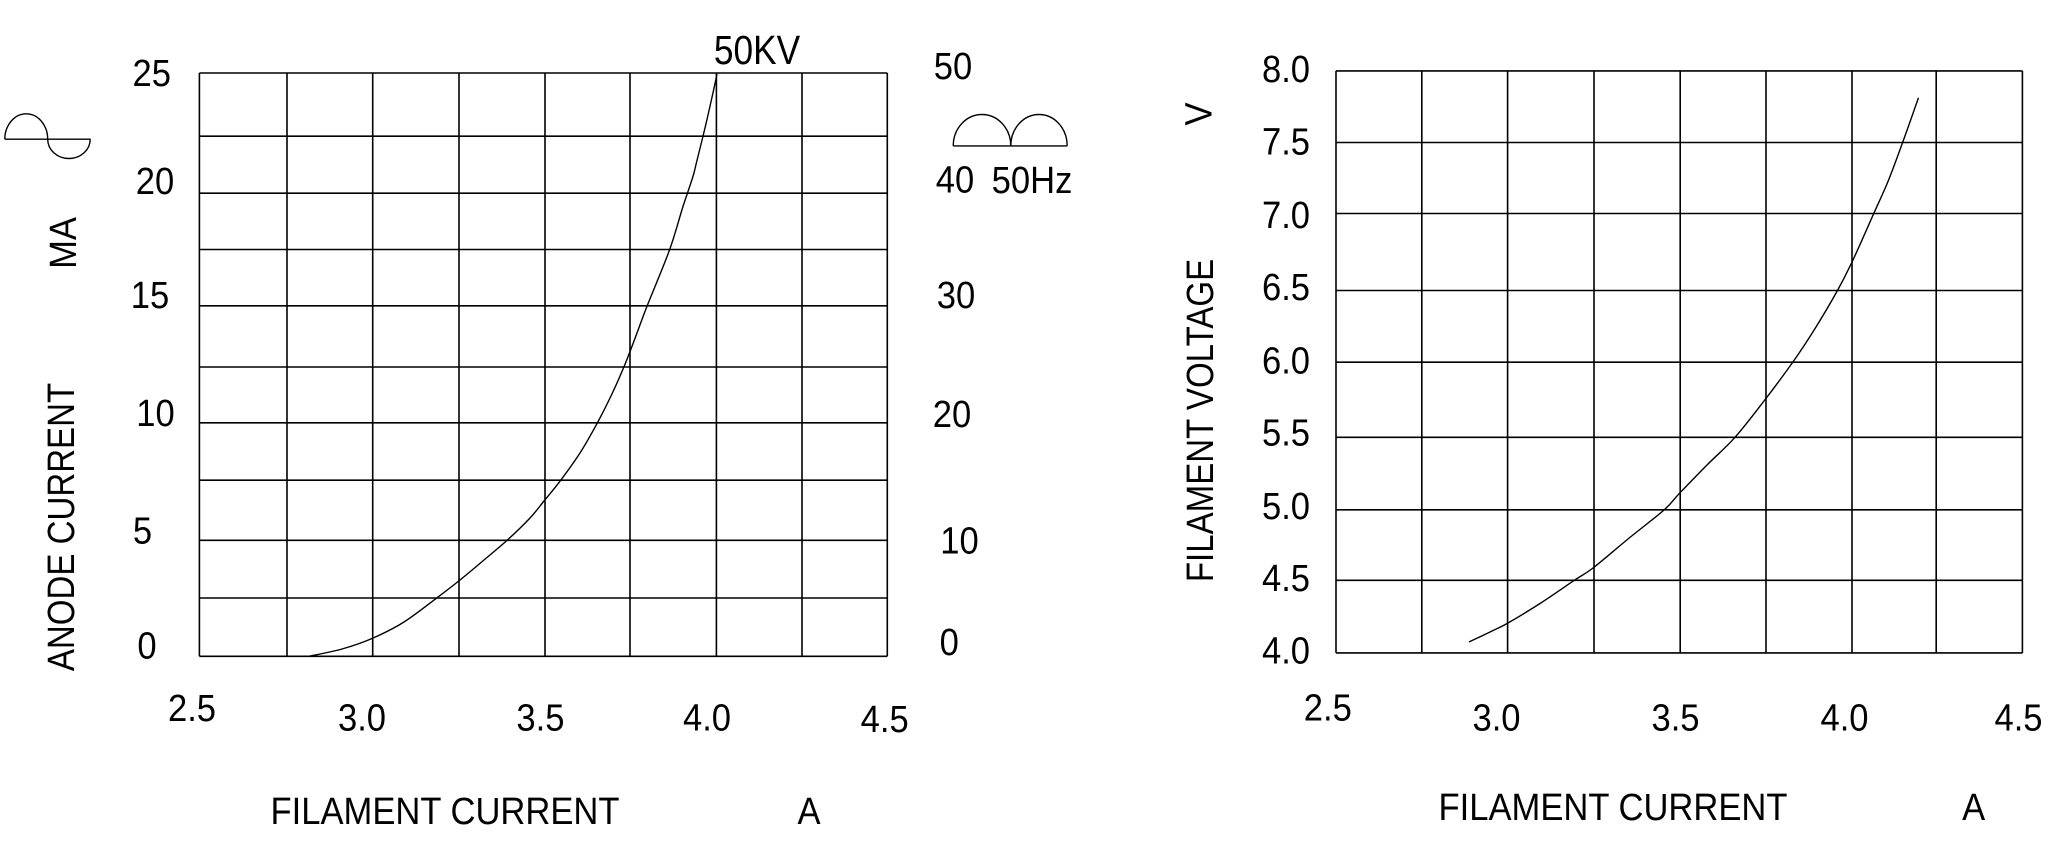 This screenshot has height=861, width=2048. Describe the element at coordinates (1286, 506) in the screenshot. I see `svg-text: 5.0` at that location.